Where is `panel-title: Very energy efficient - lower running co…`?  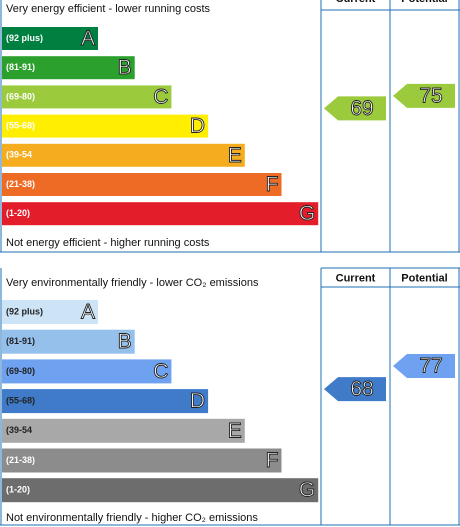
panel-title: Very energy efficient - lower running co… is located at coordinates (108, 9).